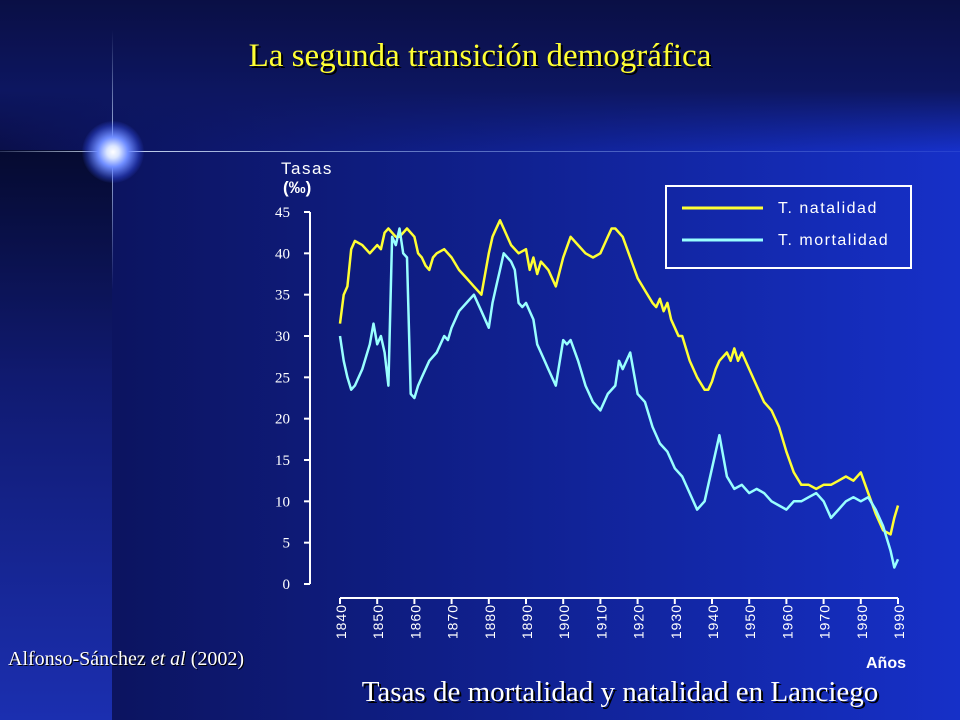 The image size is (960, 720). What do you see at coordinates (282, 420) in the screenshot?
I see `y-tick-label: 20` at bounding box center [282, 420].